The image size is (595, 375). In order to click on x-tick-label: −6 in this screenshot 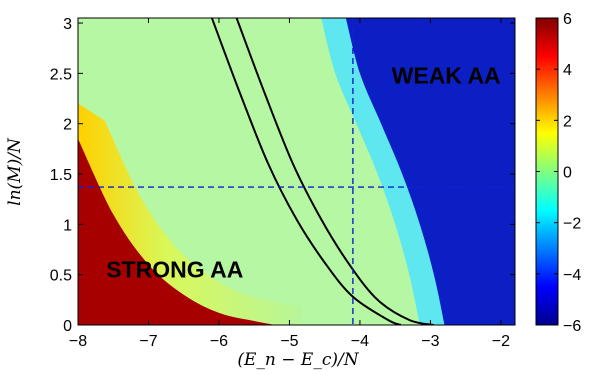, I will do `click(219, 341)`.